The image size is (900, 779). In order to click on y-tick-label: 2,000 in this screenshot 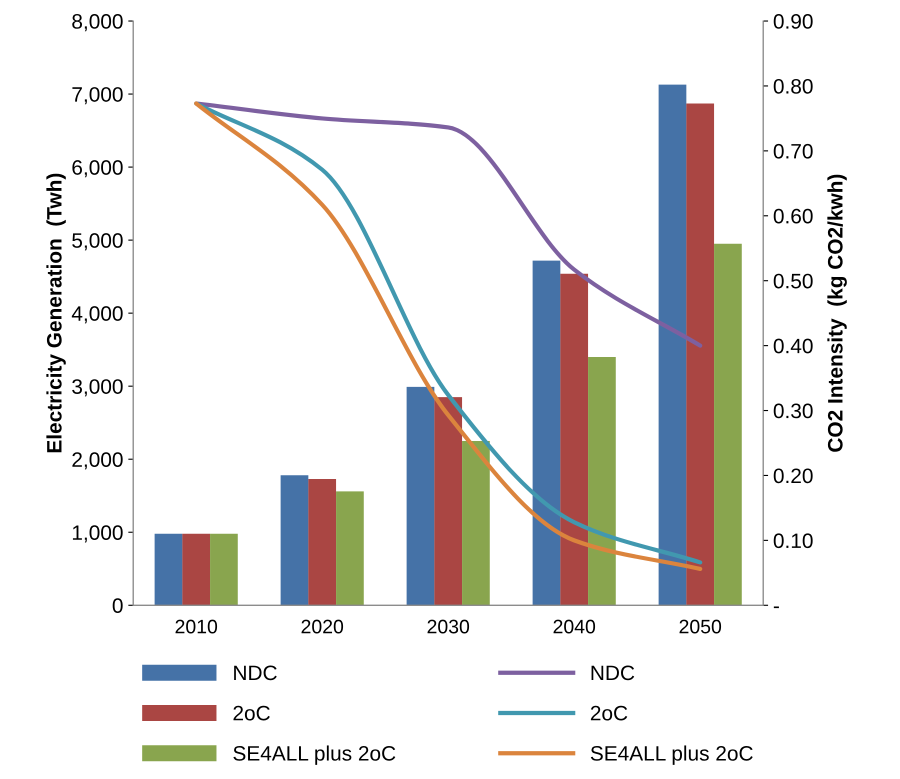, I will do `click(97, 461)`.